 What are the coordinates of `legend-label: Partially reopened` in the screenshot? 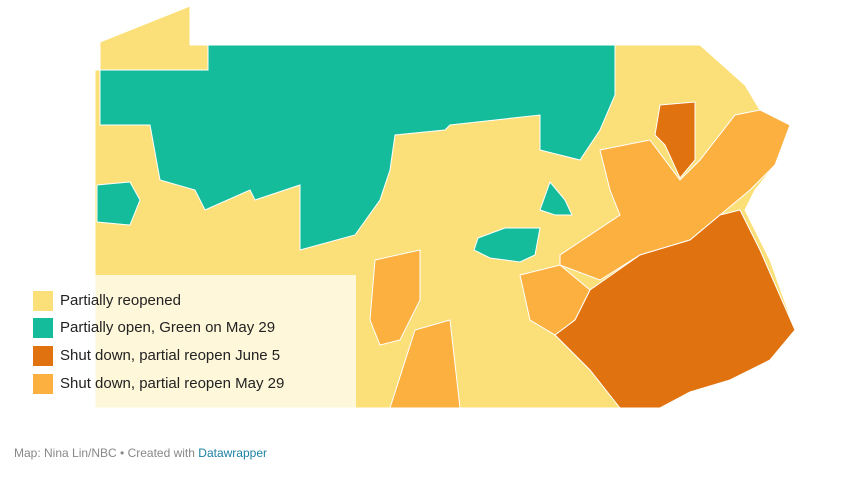 It's located at (120, 300).